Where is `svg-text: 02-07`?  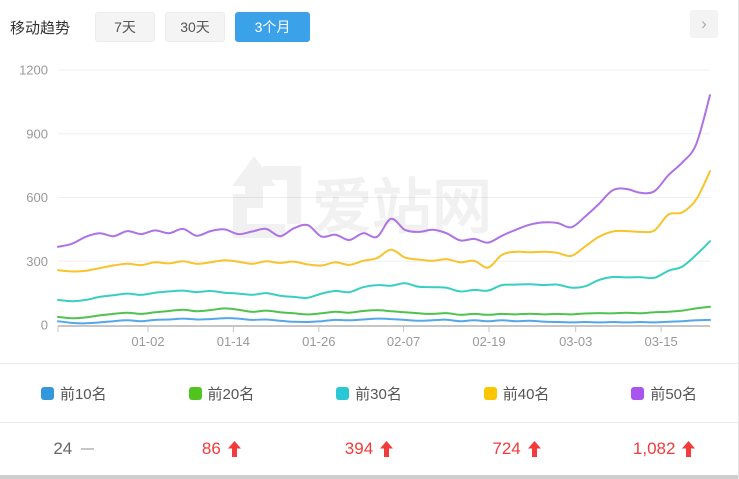
svg-text: 02-07 is located at coordinates (403, 341).